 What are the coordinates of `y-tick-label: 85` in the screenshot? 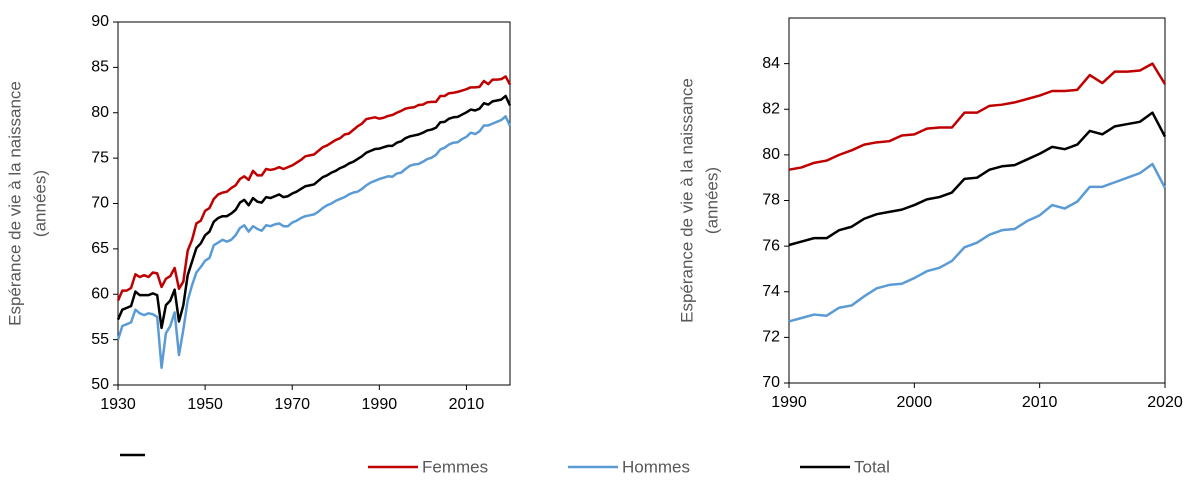 It's located at (100, 67).